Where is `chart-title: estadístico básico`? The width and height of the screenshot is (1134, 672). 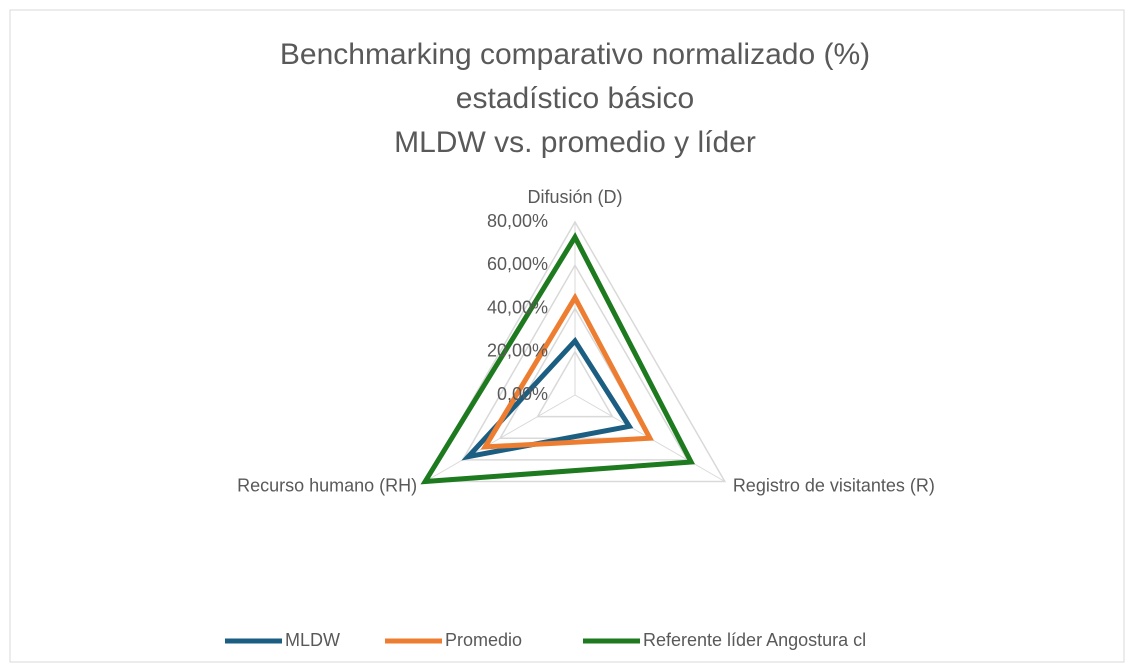
chart-title: estadístico básico is located at coordinates (575, 98).